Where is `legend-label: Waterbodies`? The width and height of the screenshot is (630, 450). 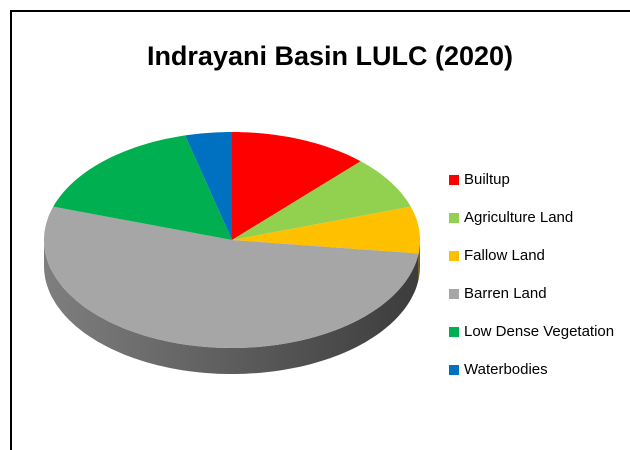 legend-label: Waterbodies is located at coordinates (506, 369).